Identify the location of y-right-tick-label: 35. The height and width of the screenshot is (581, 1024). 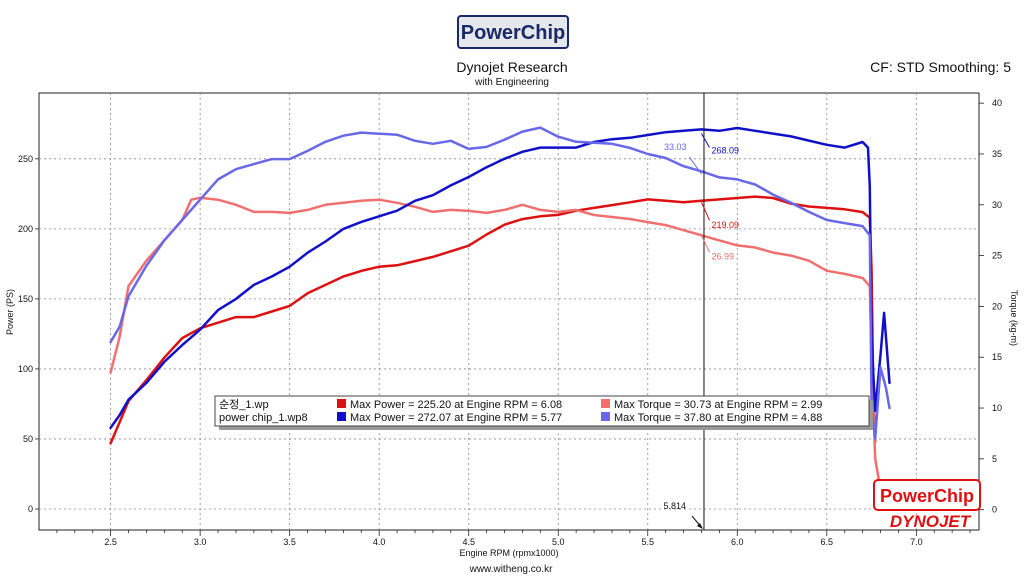
(997, 154).